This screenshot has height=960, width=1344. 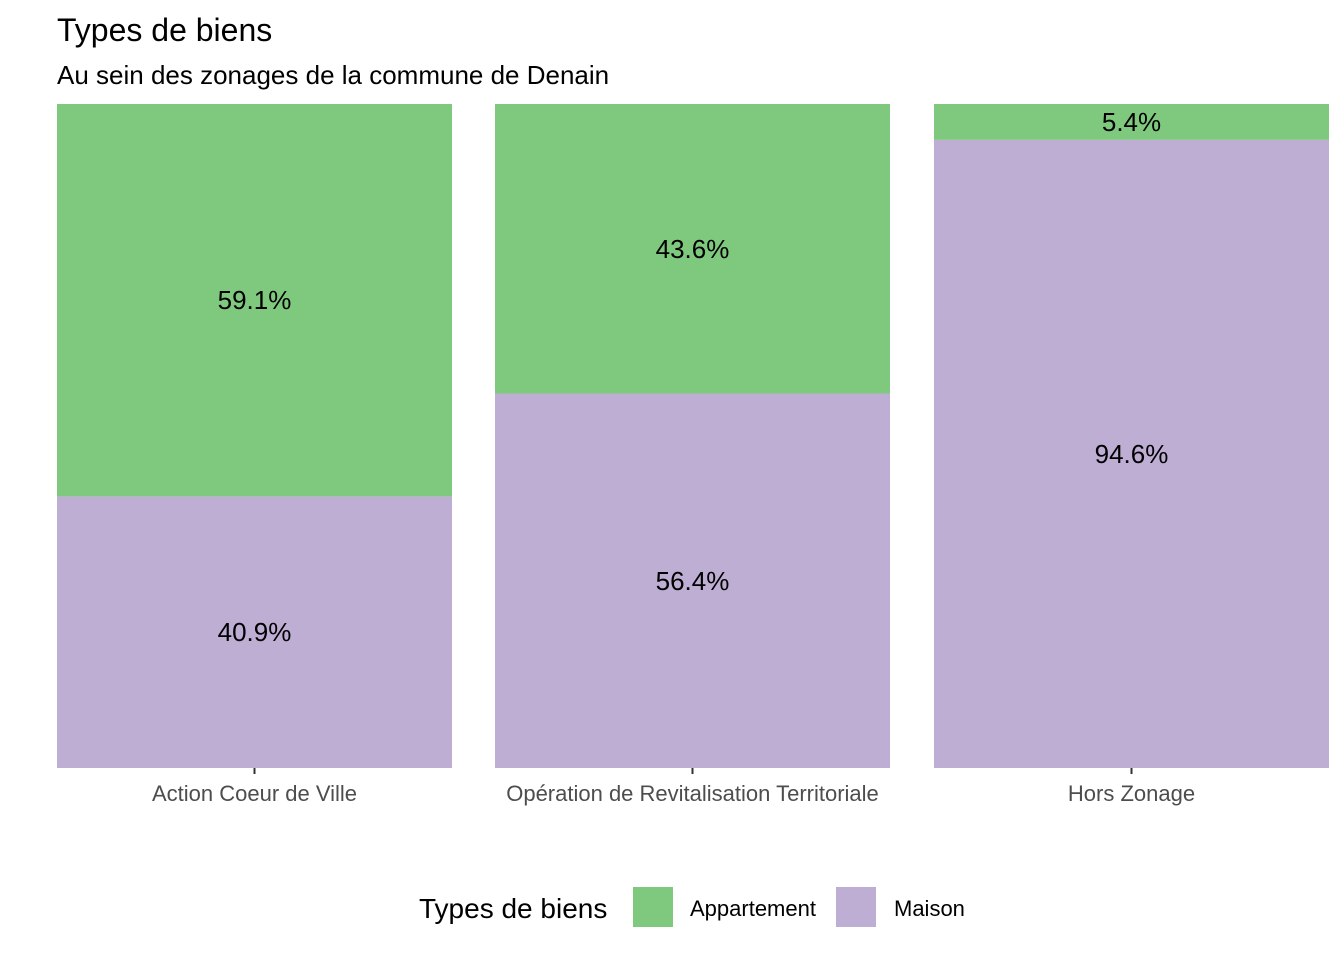 I want to click on x-tick-label-1: Opération de Revitalisation Territoriale, so click(x=692, y=793).